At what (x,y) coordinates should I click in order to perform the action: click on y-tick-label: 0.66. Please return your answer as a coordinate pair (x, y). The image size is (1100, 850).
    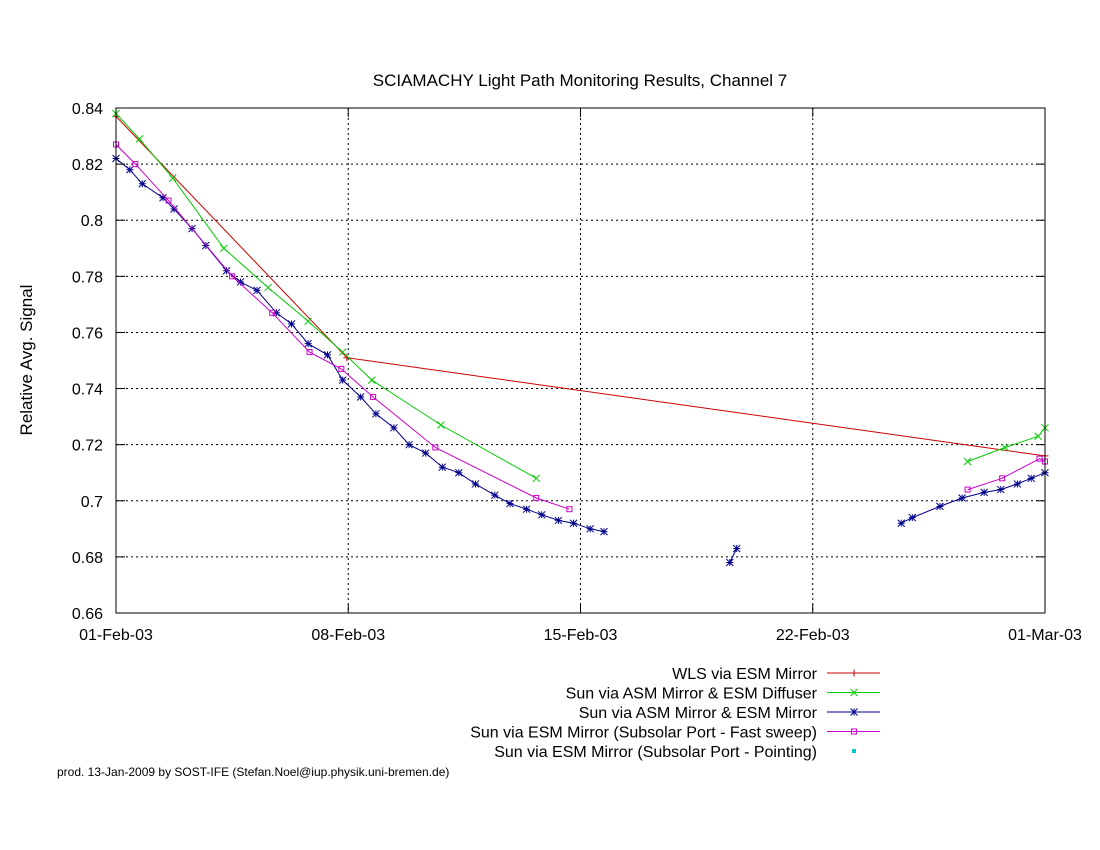
    Looking at the image, I should click on (87, 614).